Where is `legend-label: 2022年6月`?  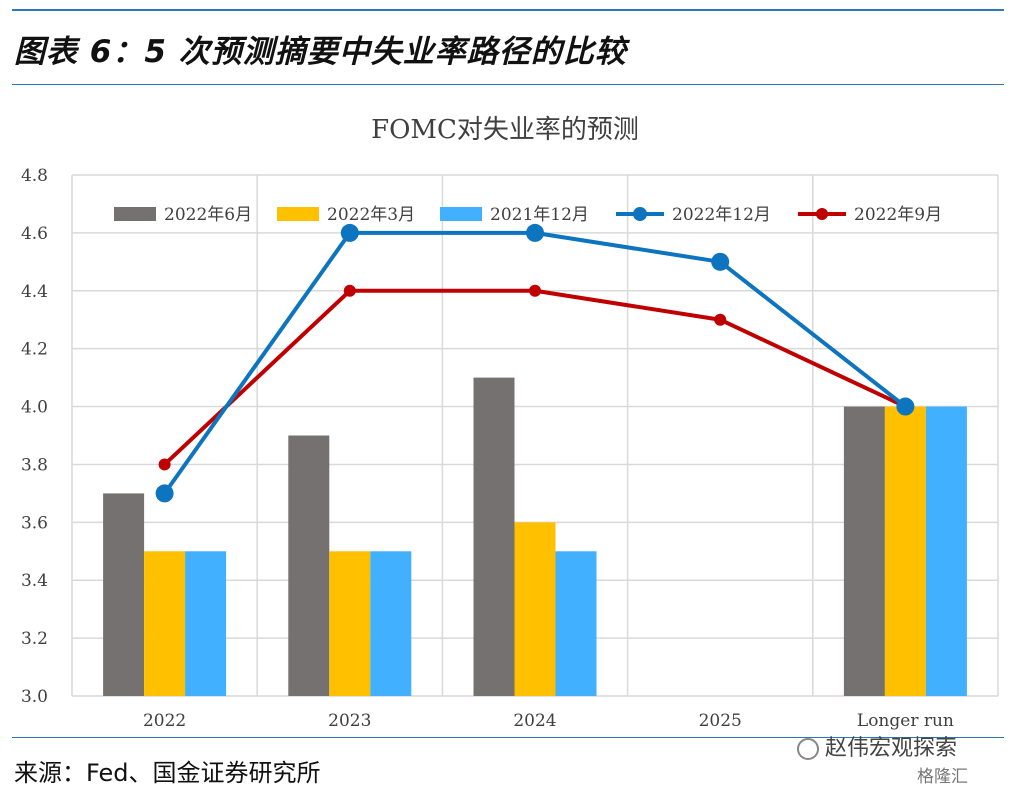
legend-label: 2022年6月 is located at coordinates (208, 215).